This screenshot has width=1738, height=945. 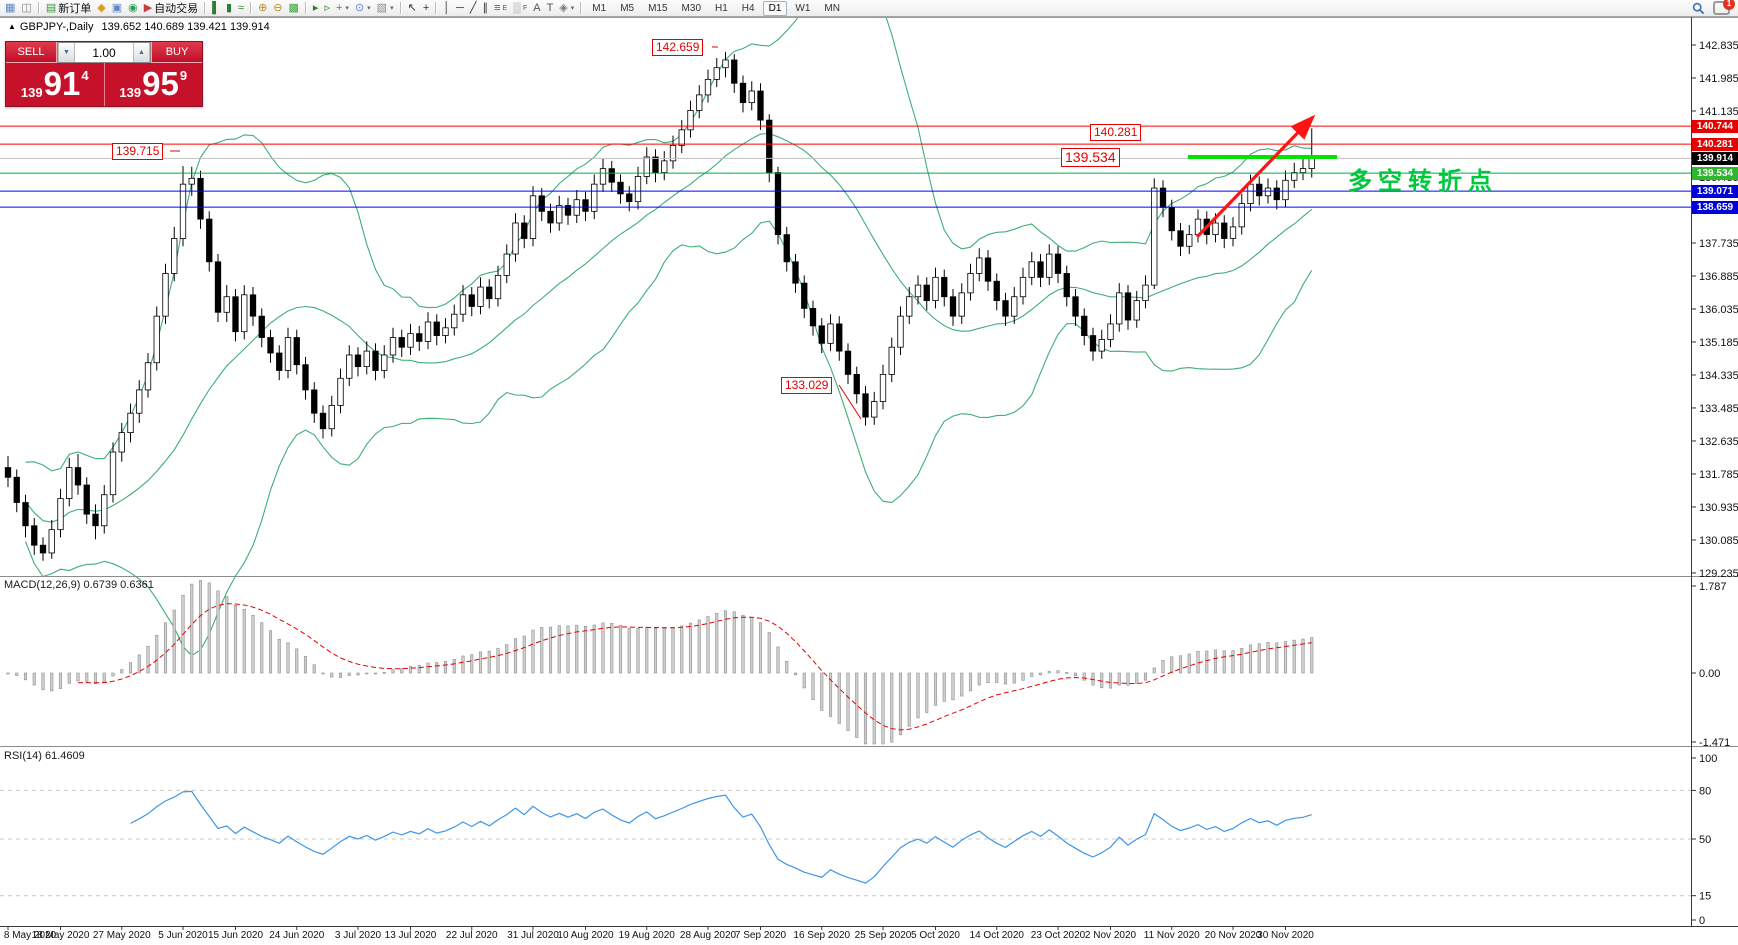 I want to click on timeframe-m1-button: M1, so click(x=599, y=8).